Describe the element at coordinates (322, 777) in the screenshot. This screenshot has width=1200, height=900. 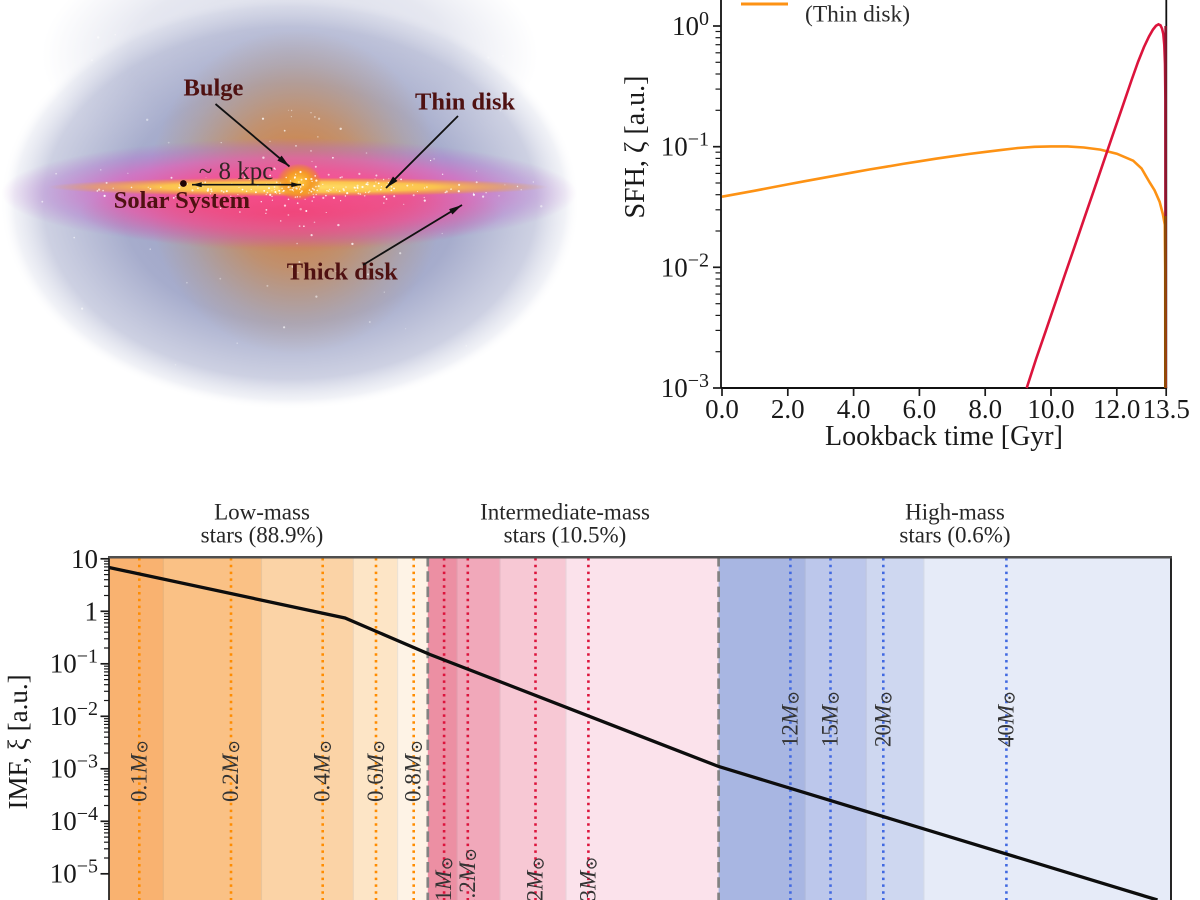
I see `svg-text: 0.4M` at that location.